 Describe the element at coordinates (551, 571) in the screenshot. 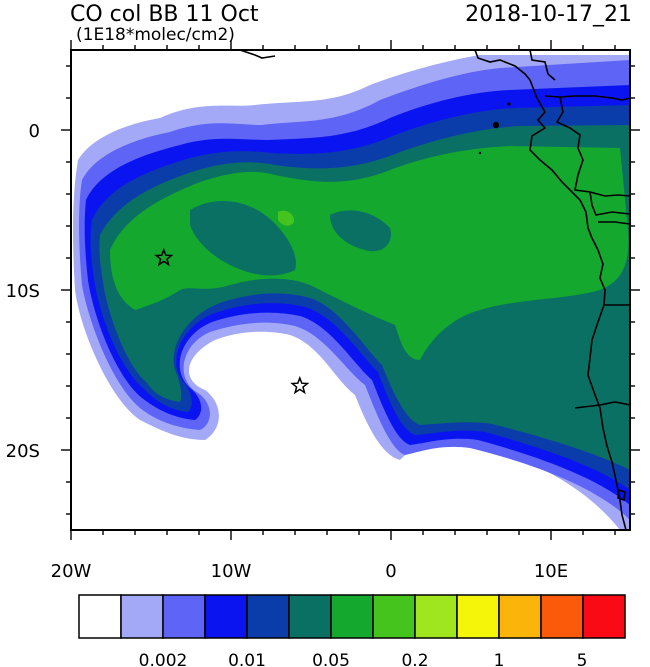

I see `lon-label-10e: 10E` at that location.